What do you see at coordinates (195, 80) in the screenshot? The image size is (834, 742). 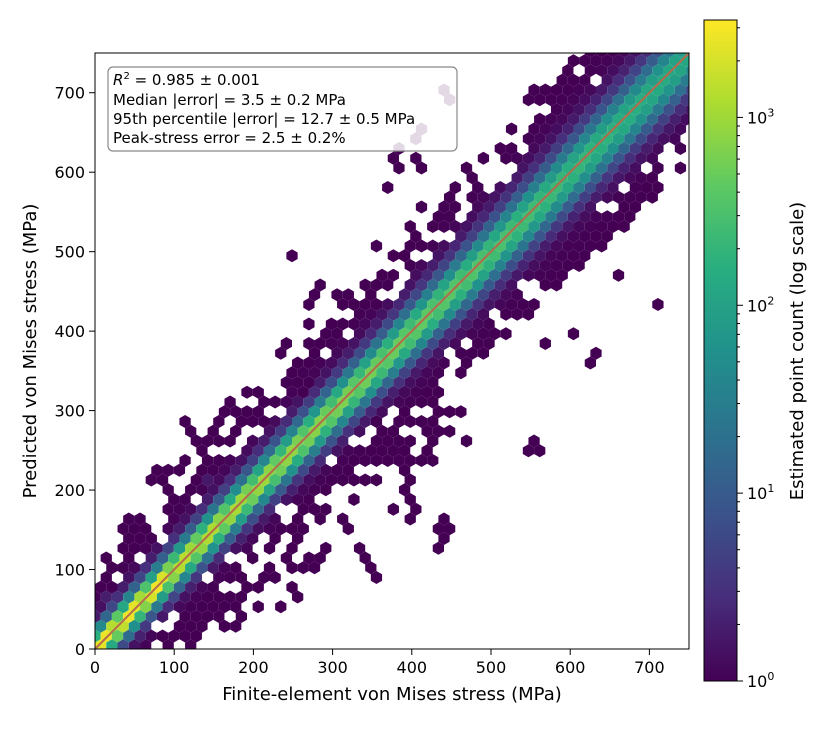 I see `r2-value: = 0.985 ± 0.001` at bounding box center [195, 80].